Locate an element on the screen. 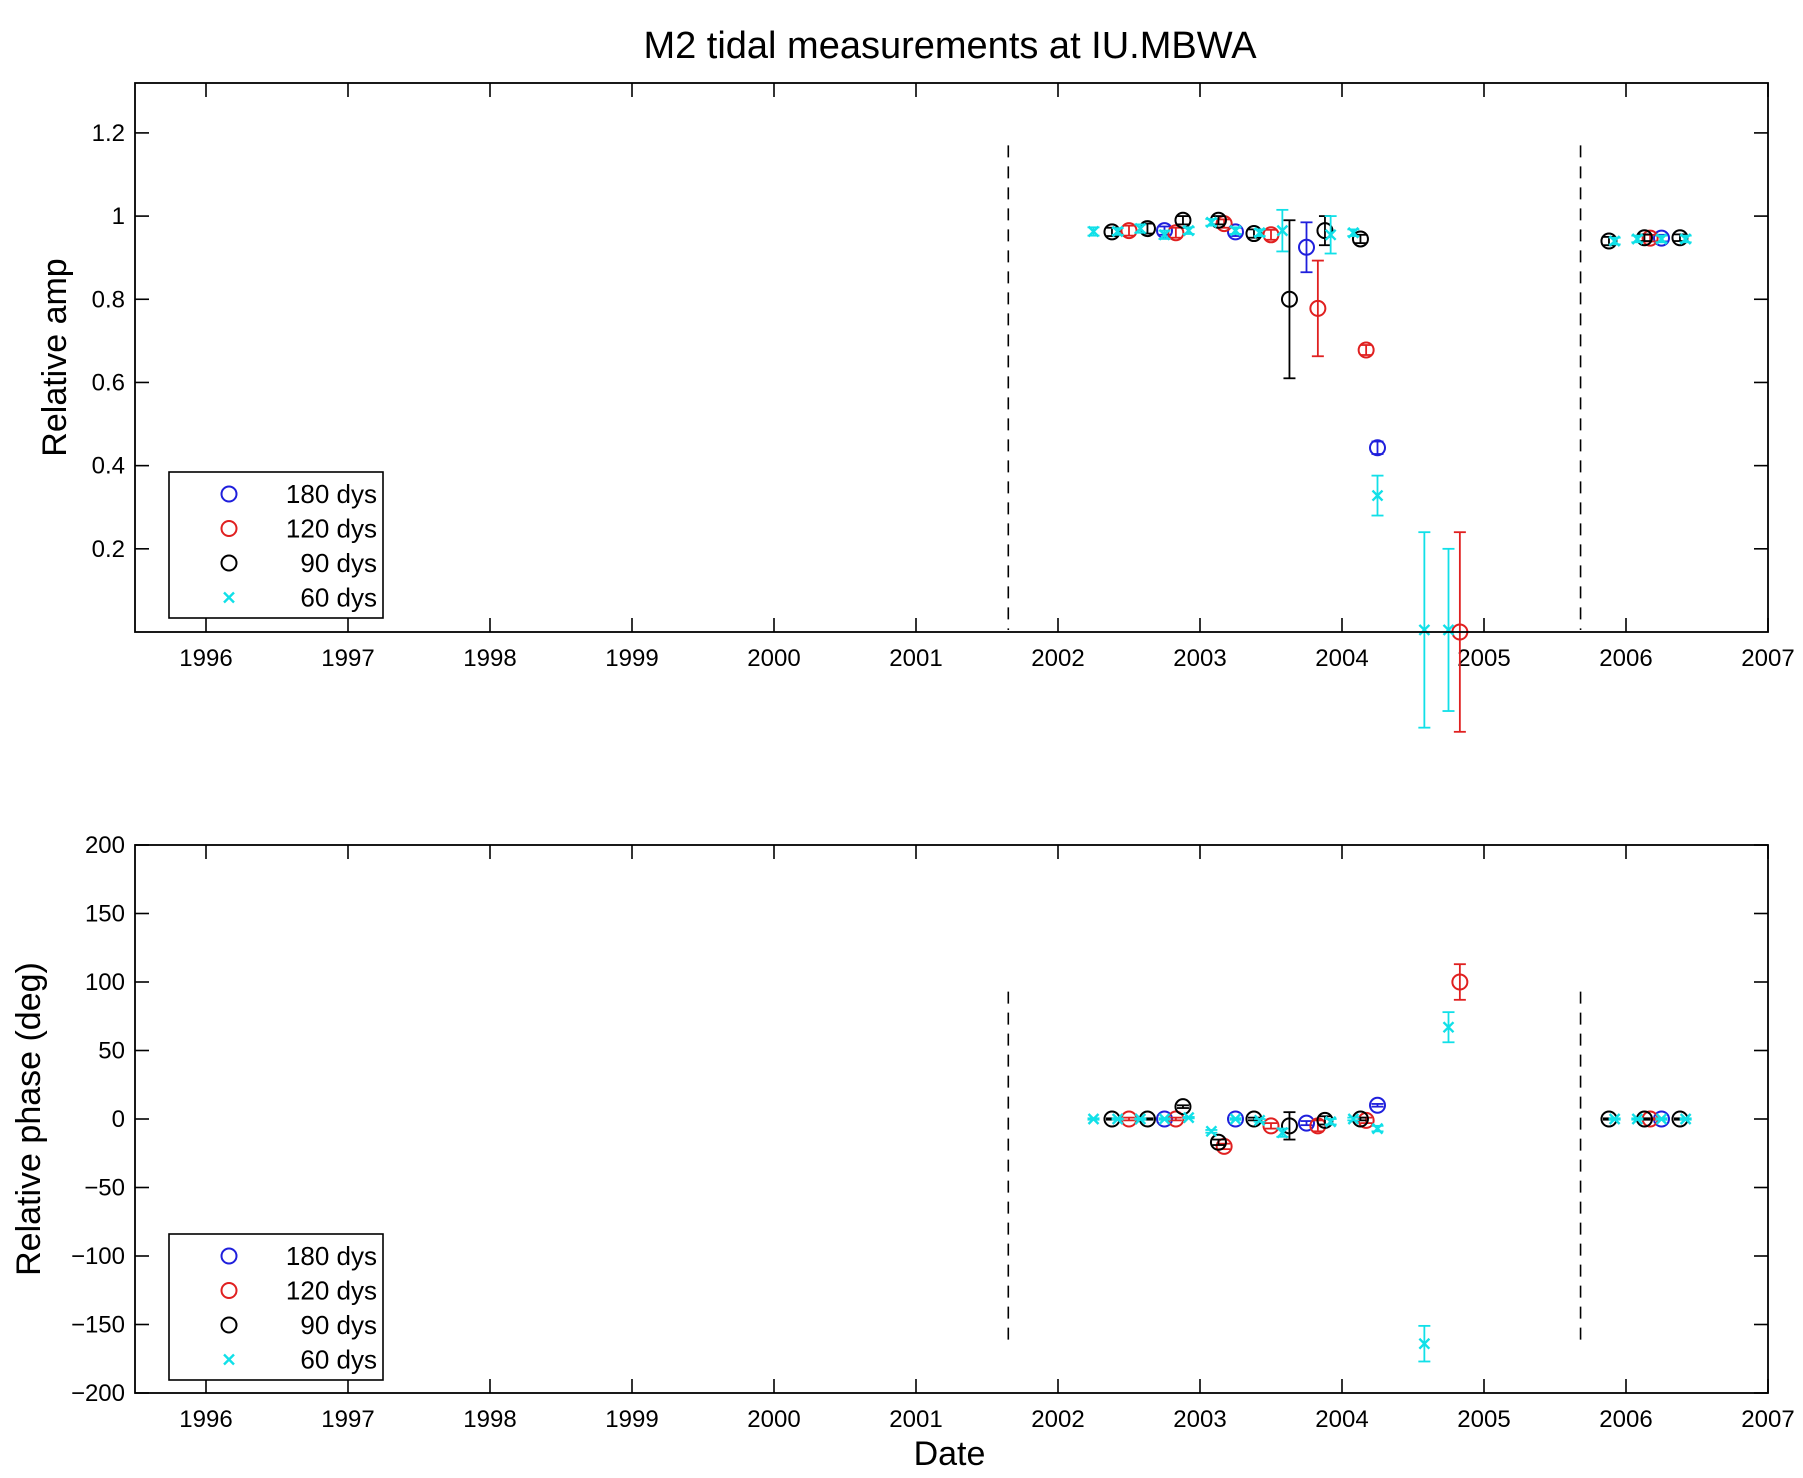  y-tick-label: 1.2 is located at coordinates (108, 133).